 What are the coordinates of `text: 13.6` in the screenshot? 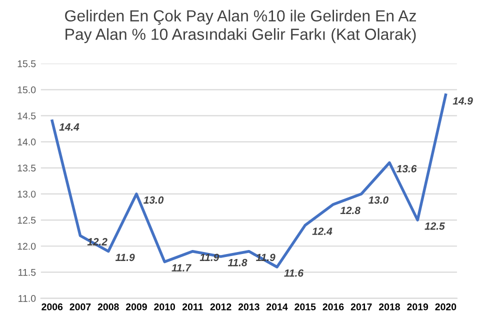 It's located at (406, 168).